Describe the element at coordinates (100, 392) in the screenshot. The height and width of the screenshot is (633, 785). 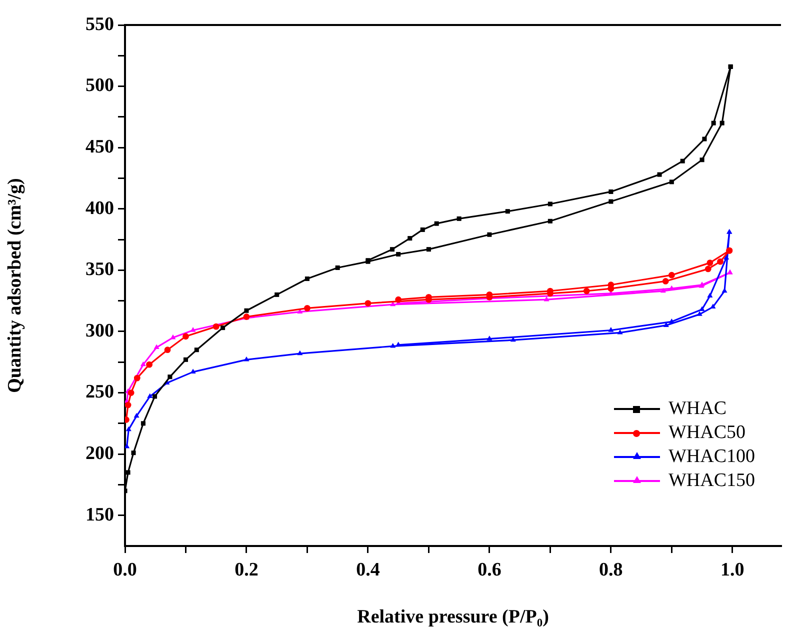
I see `y-tick-label: 250` at that location.